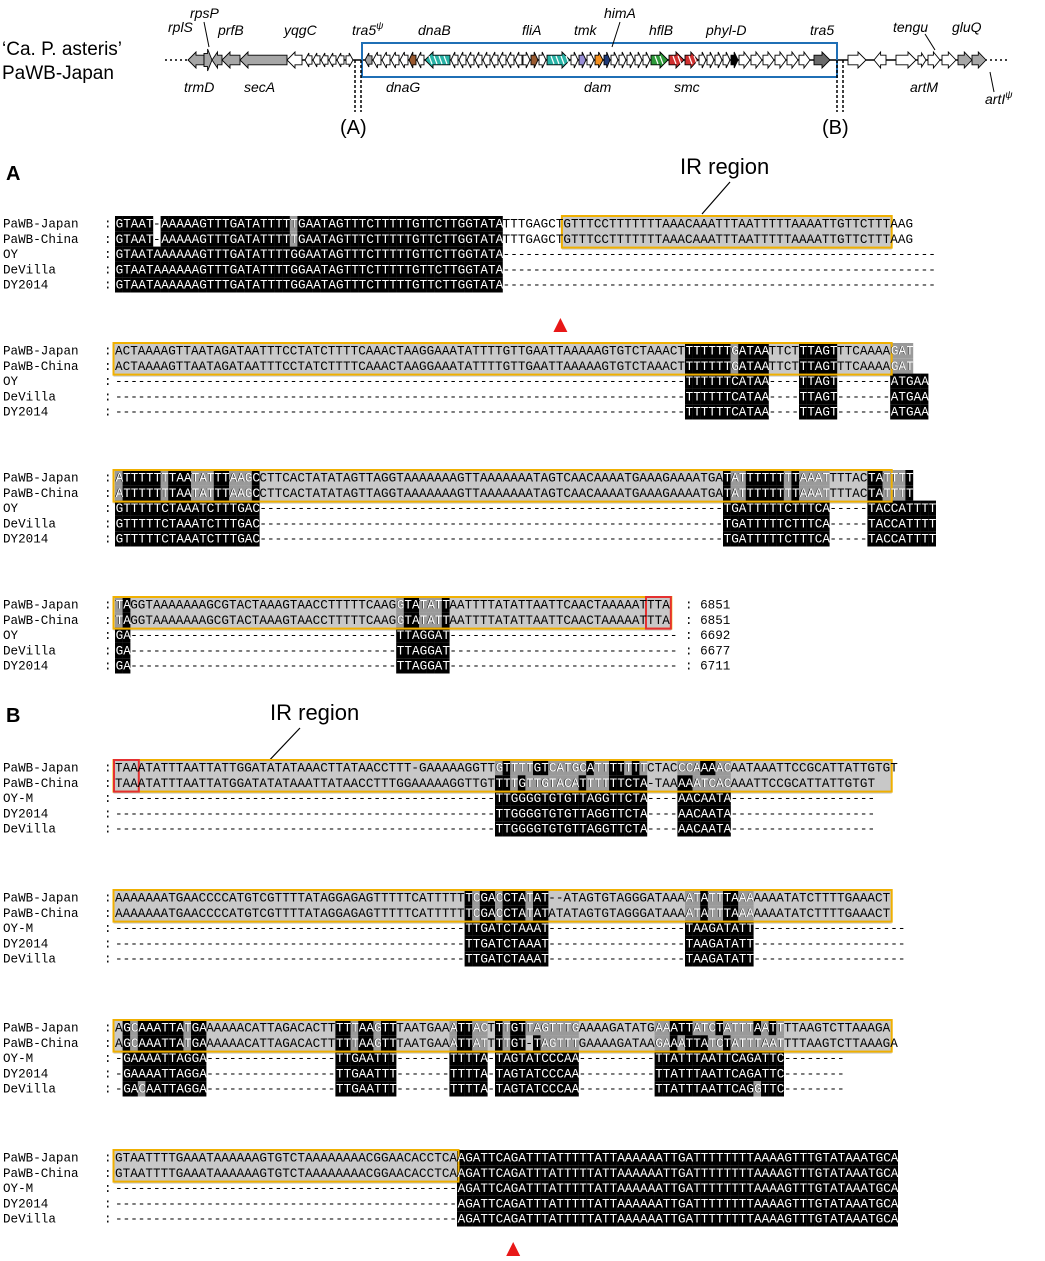  Describe the element at coordinates (41, 1029) in the screenshot. I see `sequence-name: PaWB-Japan` at that location.